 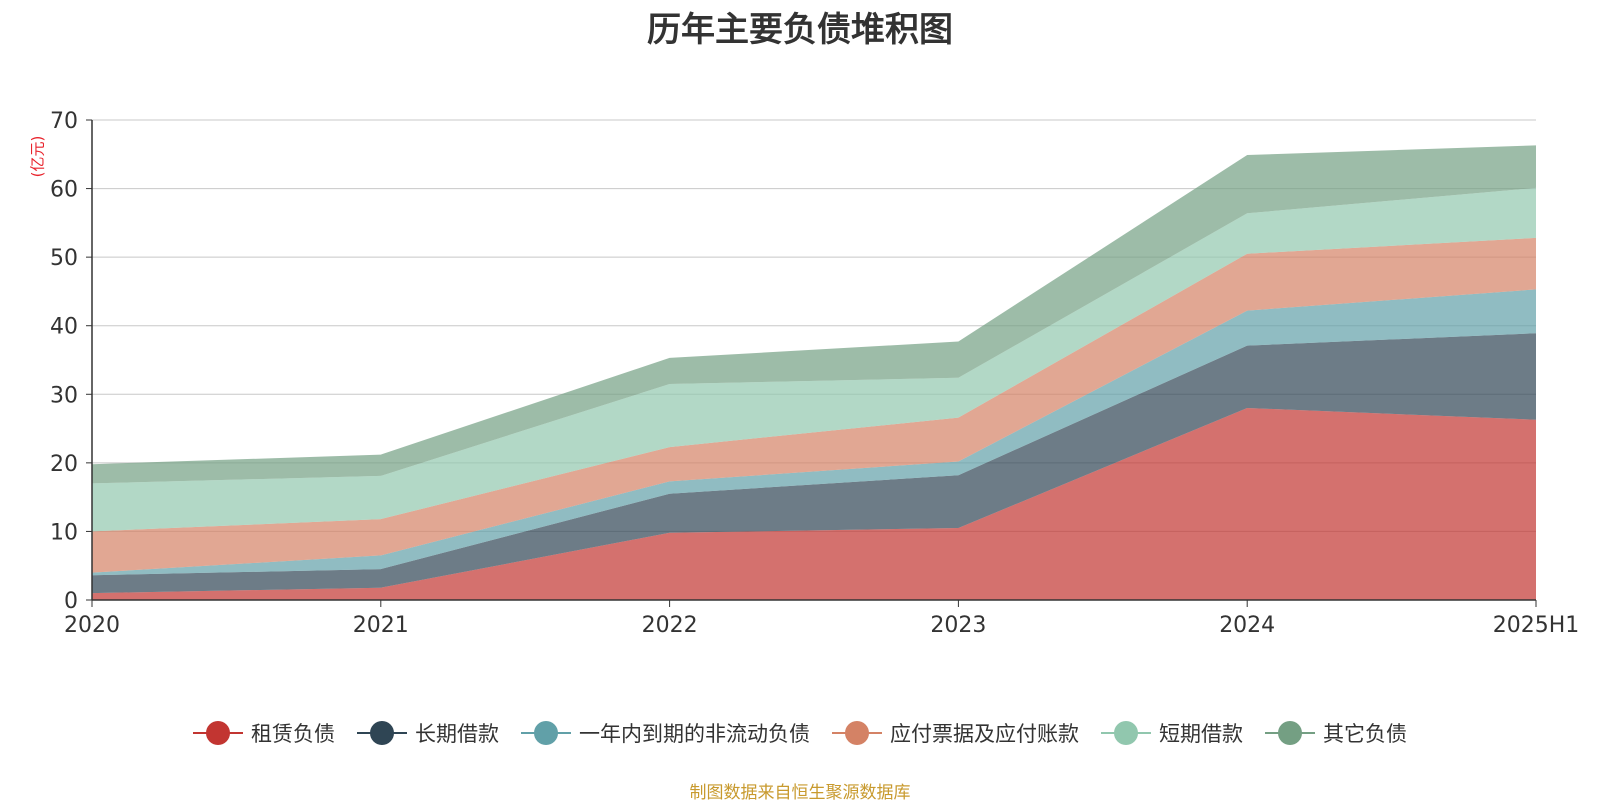 What do you see at coordinates (1247, 625) in the screenshot?
I see `x-tick-label: 2024` at bounding box center [1247, 625].